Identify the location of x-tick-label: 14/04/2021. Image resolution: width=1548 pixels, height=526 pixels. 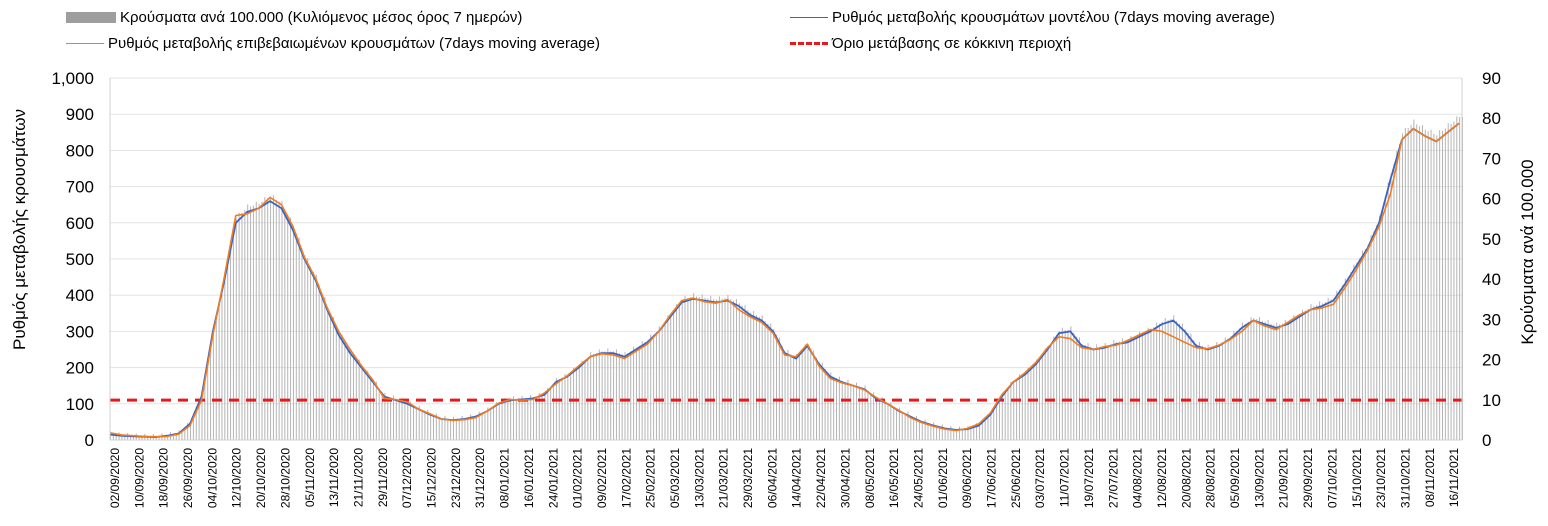
(797, 478).